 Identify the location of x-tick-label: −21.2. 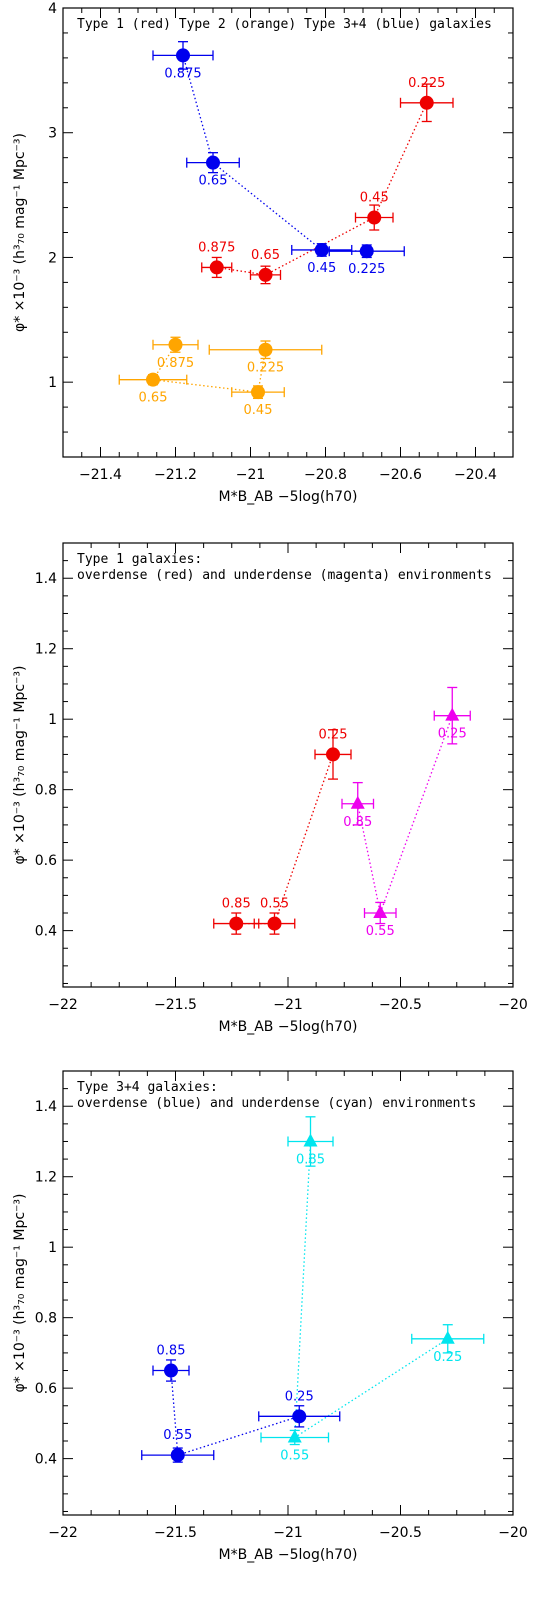
(175, 475).